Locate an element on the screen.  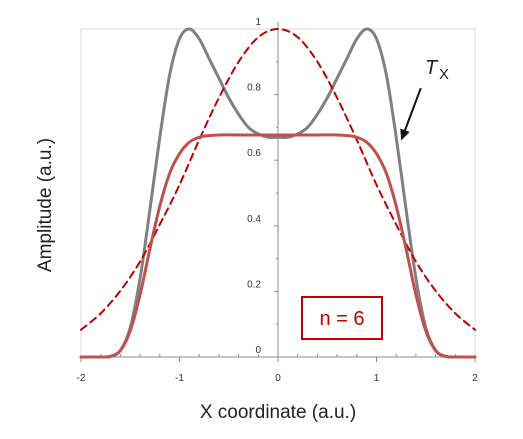
y-tick-label-0: 0 is located at coordinates (258, 350).